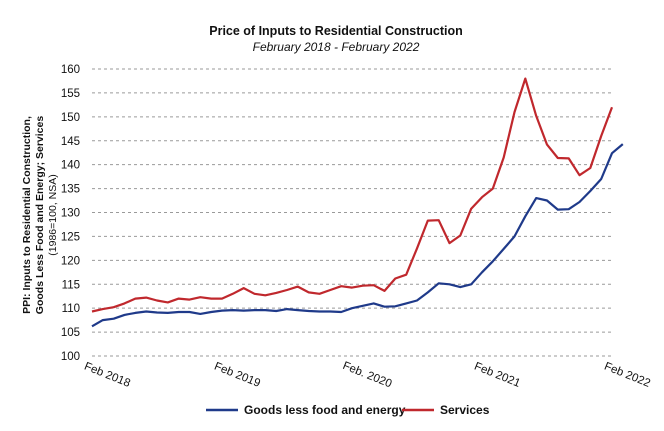  I want to click on y-tick-label: 110, so click(71, 309).